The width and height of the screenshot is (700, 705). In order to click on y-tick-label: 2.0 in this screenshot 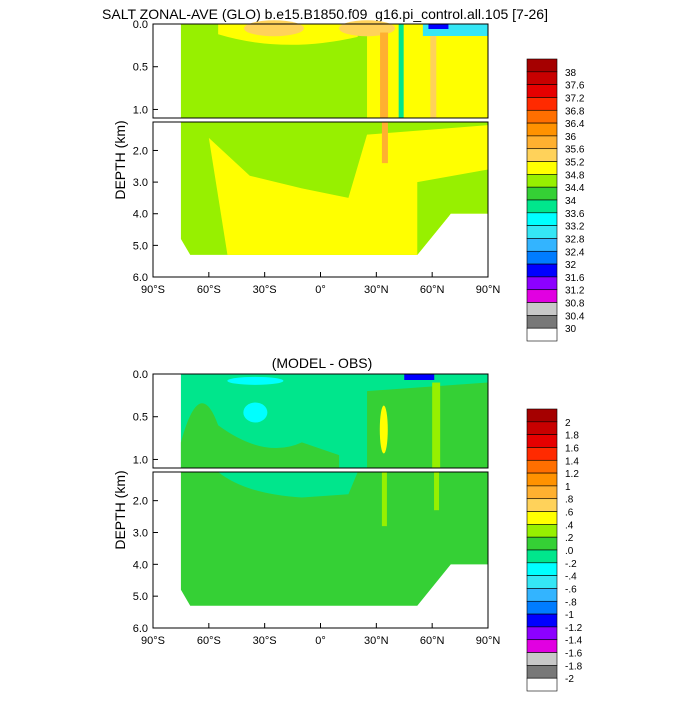, I will do `click(140, 151)`.